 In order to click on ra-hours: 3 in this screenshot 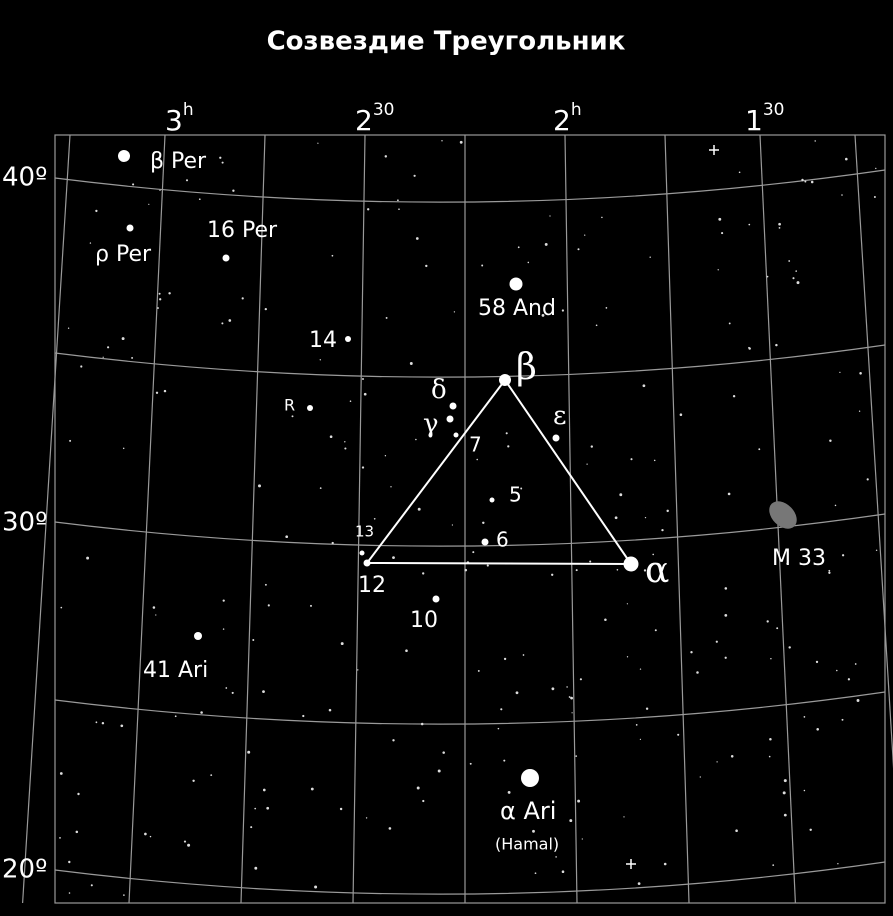, I will do `click(174, 120)`.